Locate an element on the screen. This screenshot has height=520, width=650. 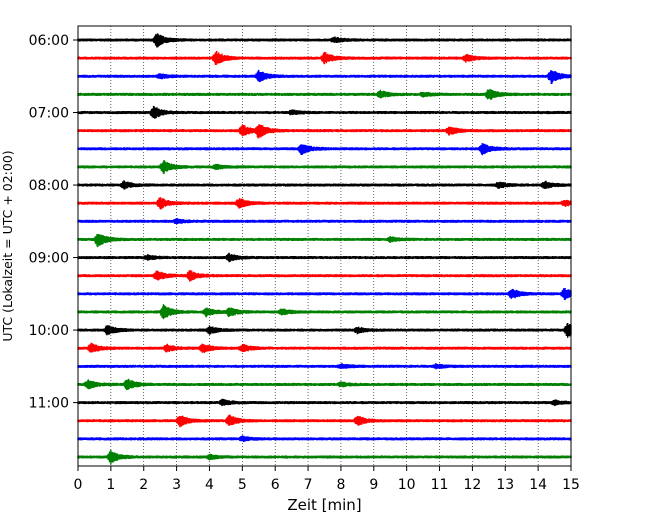
y-tick-label: 10:00 is located at coordinates (49, 331).